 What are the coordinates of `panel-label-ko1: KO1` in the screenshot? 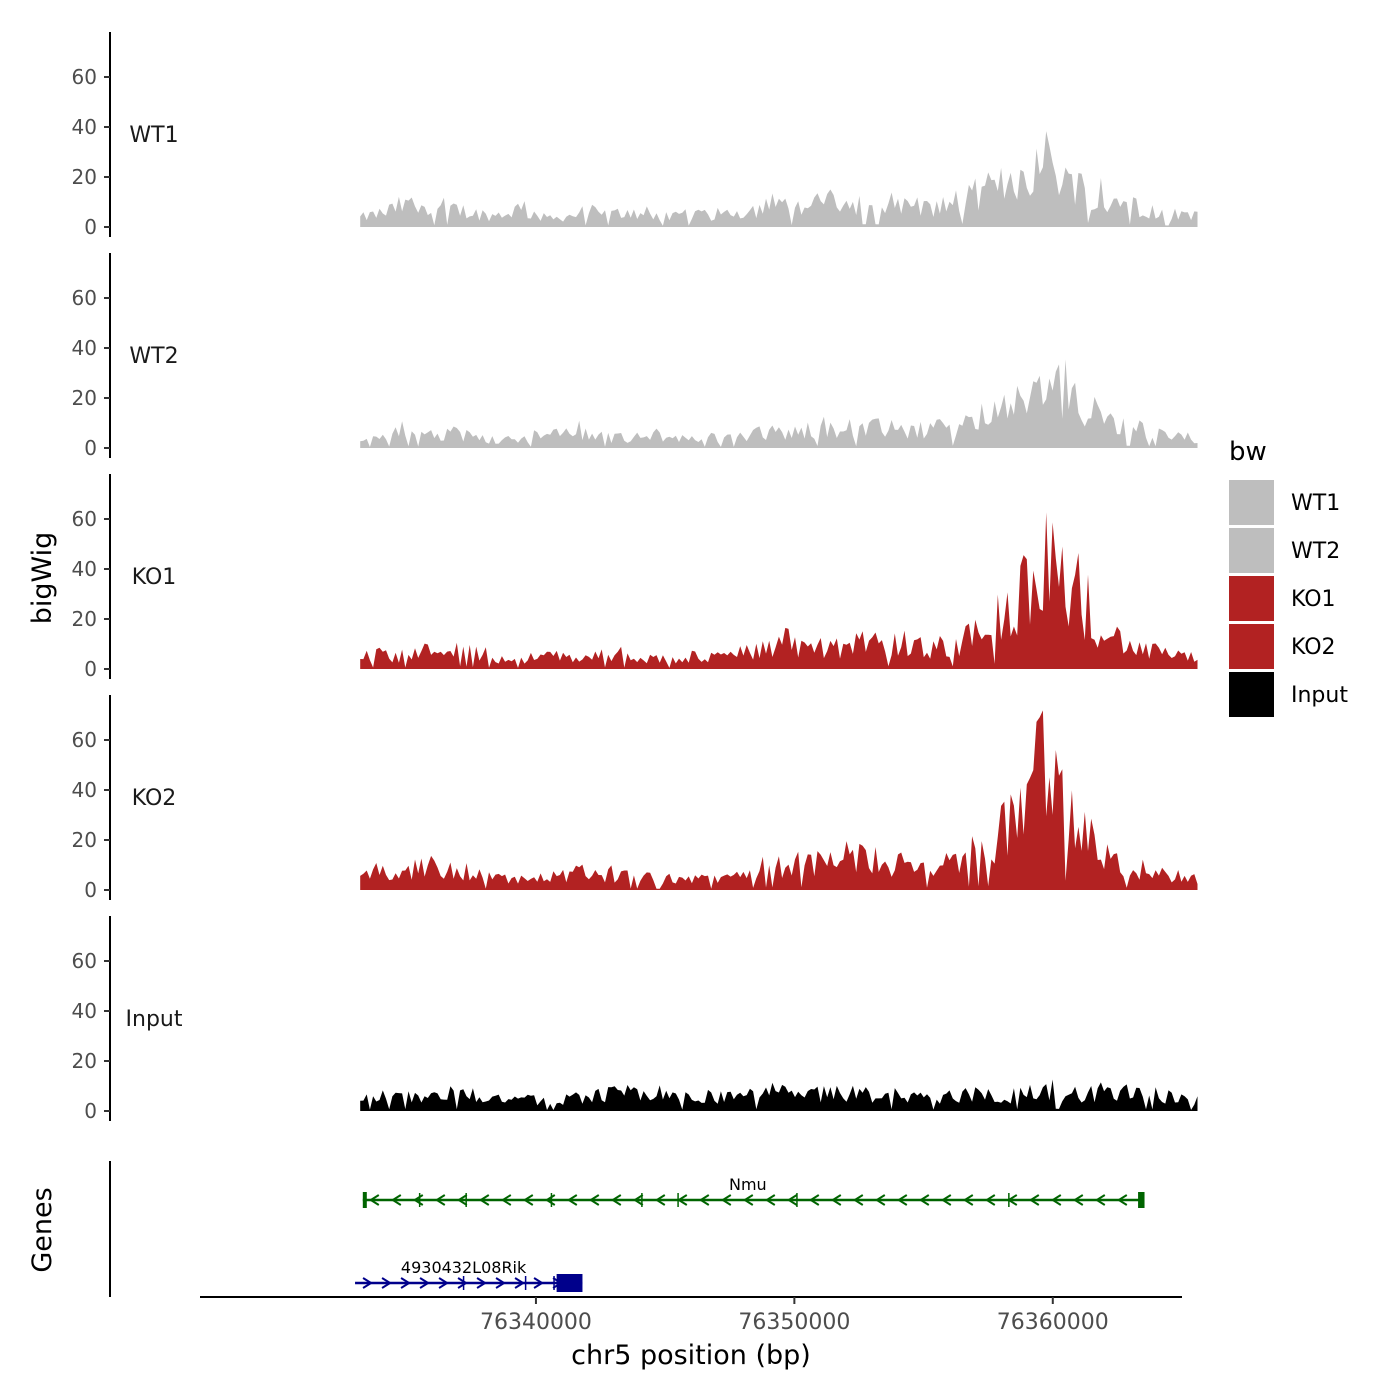 It's located at (154, 577).